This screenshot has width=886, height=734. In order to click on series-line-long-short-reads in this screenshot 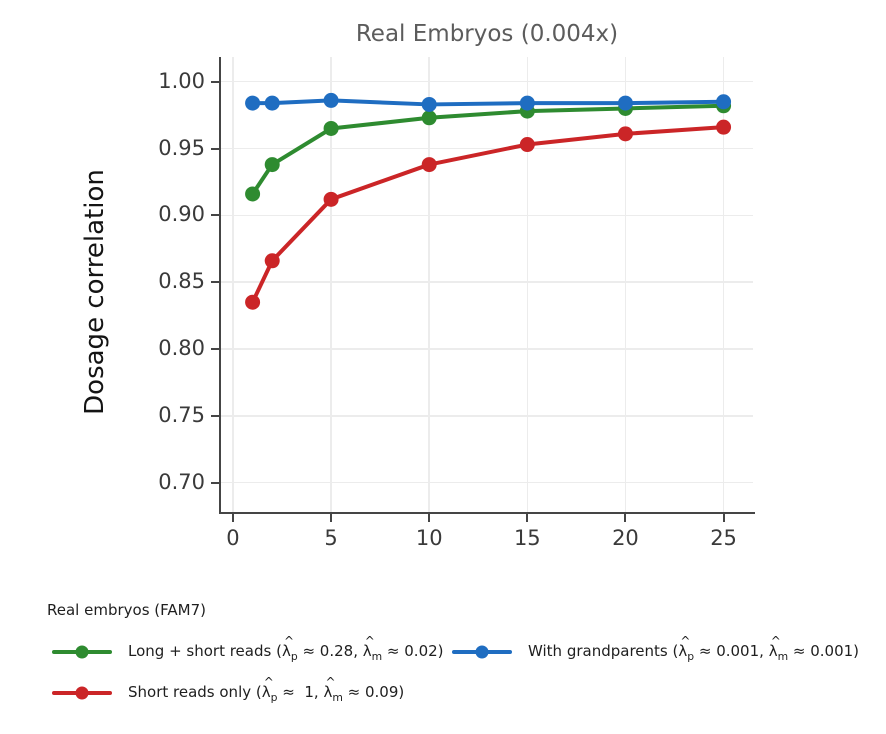, I will do `click(488, 149)`.